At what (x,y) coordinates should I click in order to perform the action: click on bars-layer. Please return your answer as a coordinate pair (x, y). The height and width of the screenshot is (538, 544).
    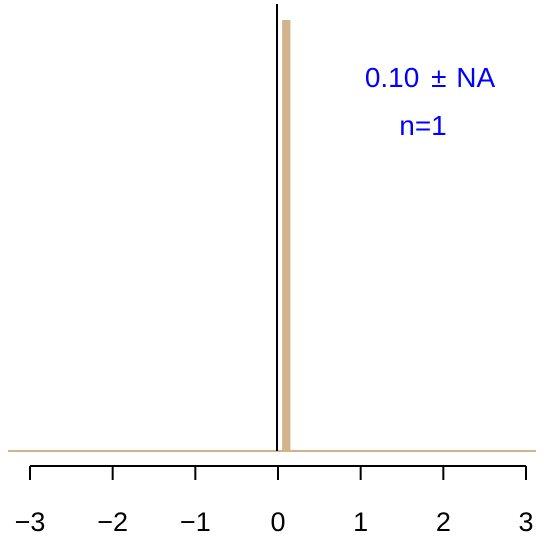
    Looking at the image, I should click on (286, 235).